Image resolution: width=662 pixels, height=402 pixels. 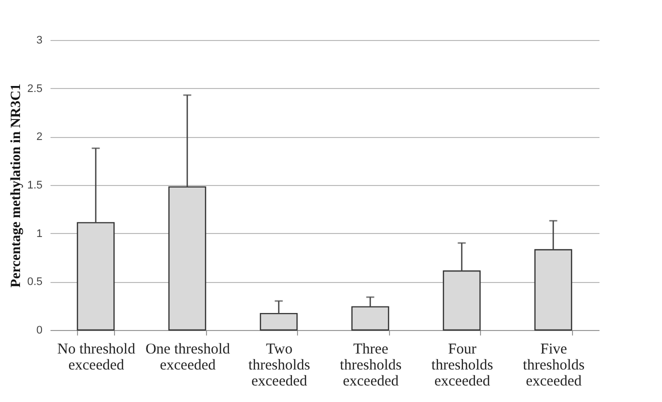 I want to click on y-tick-label: 0.5, so click(x=34, y=282).